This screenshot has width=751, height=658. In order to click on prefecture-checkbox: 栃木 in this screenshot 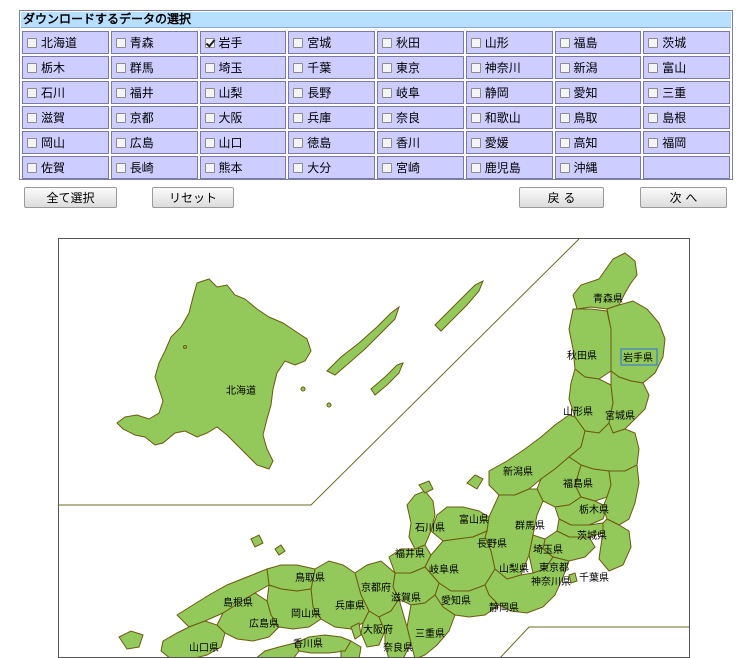, I will do `click(65, 67)`.